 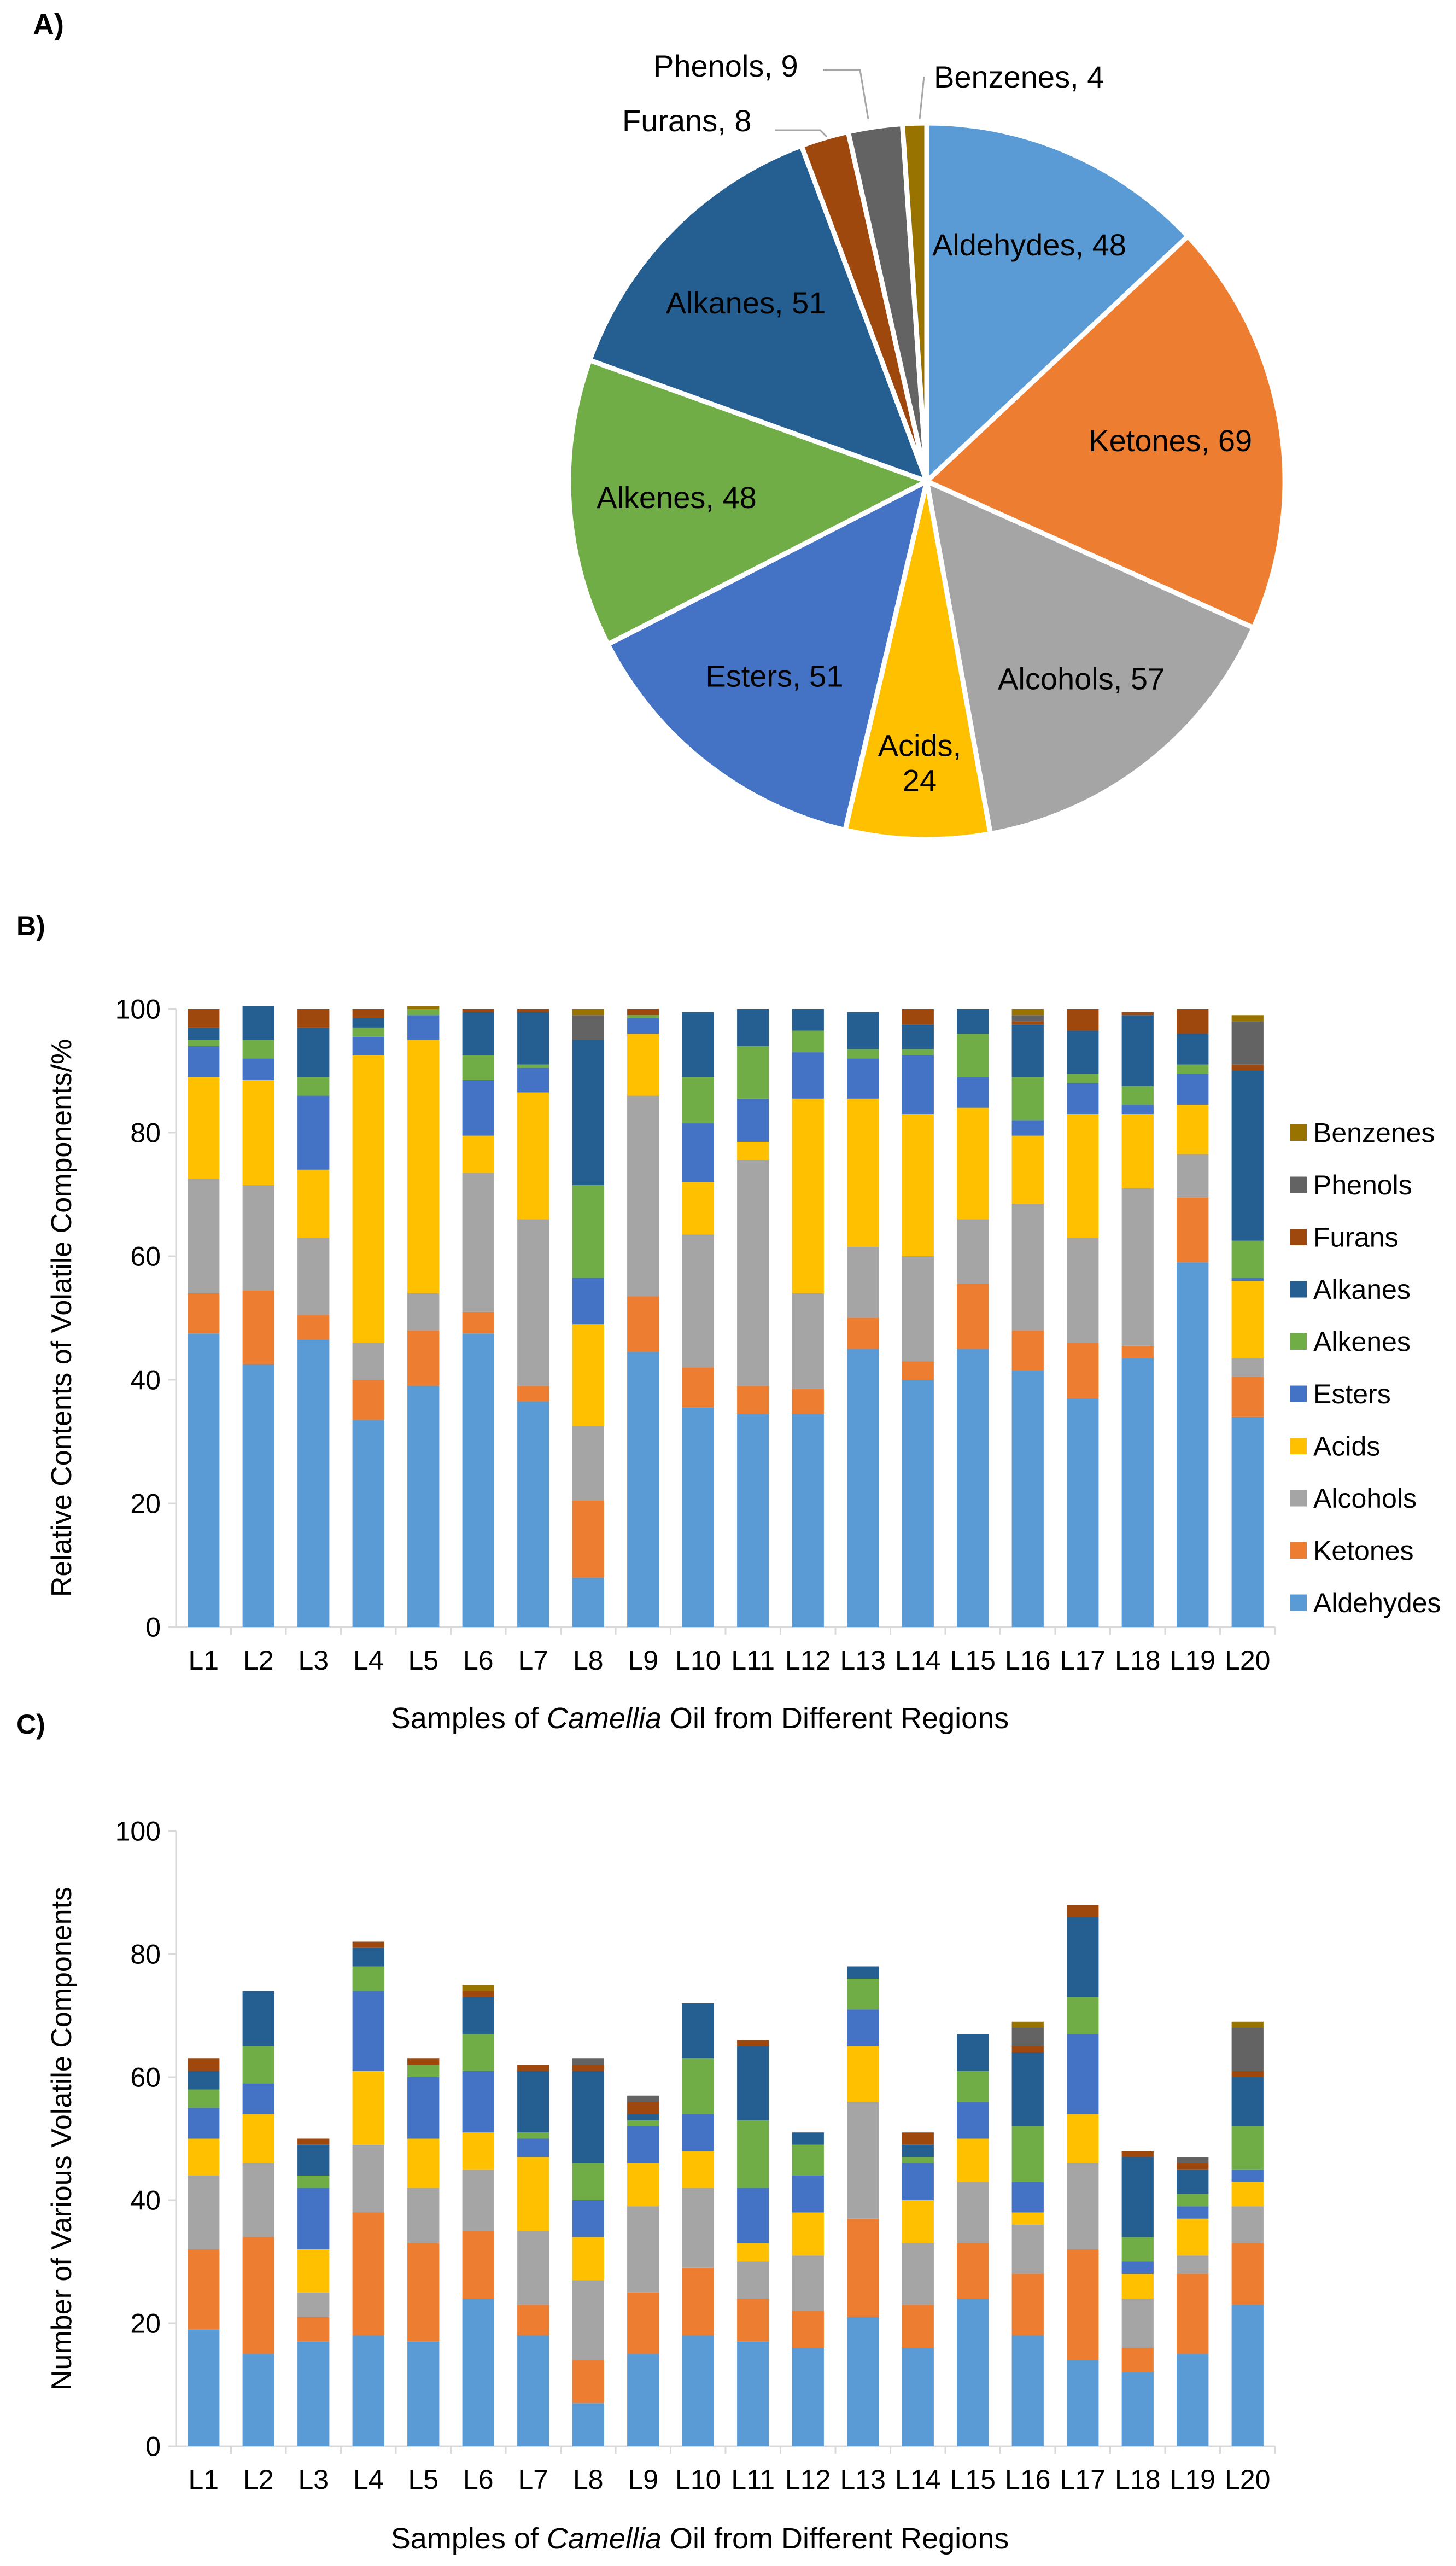 What do you see at coordinates (423, 2071) in the screenshot?
I see `chart-c-bar-alkenes-l5` at bounding box center [423, 2071].